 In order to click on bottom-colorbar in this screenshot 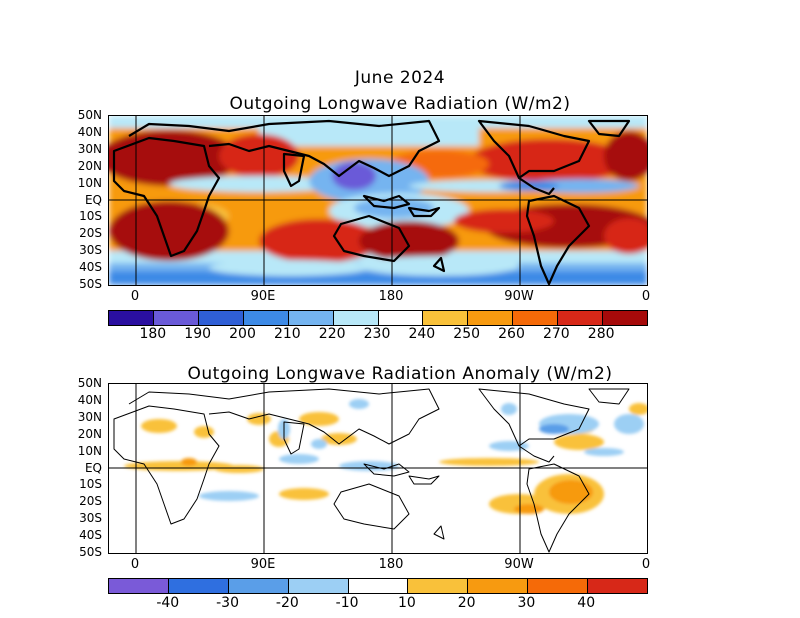, I will do `click(378, 586)`.